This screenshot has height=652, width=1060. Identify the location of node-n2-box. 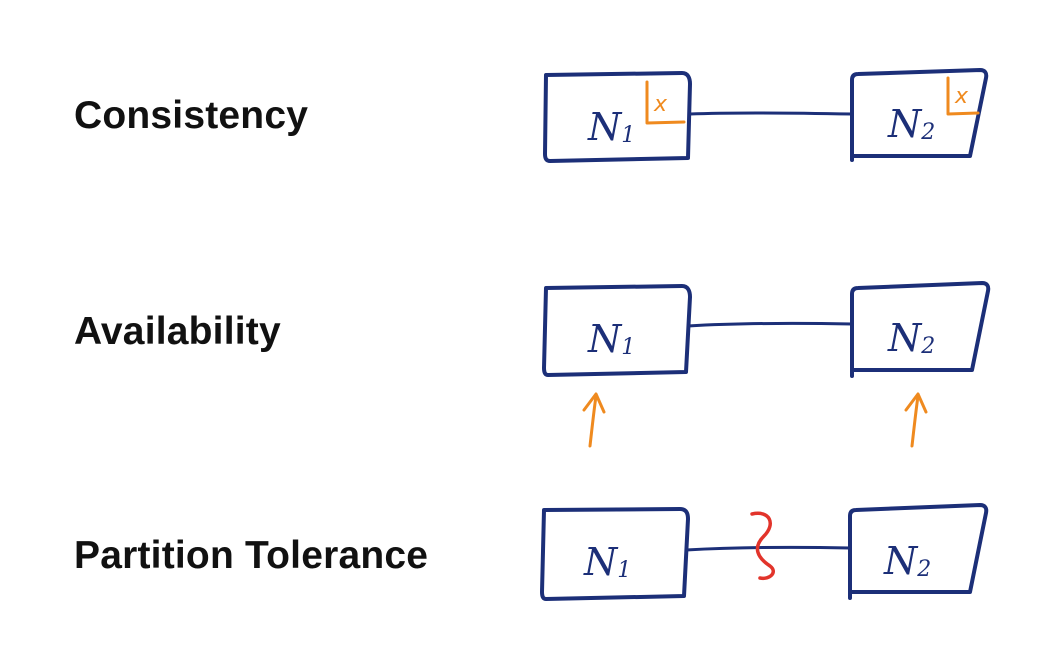
(918, 551).